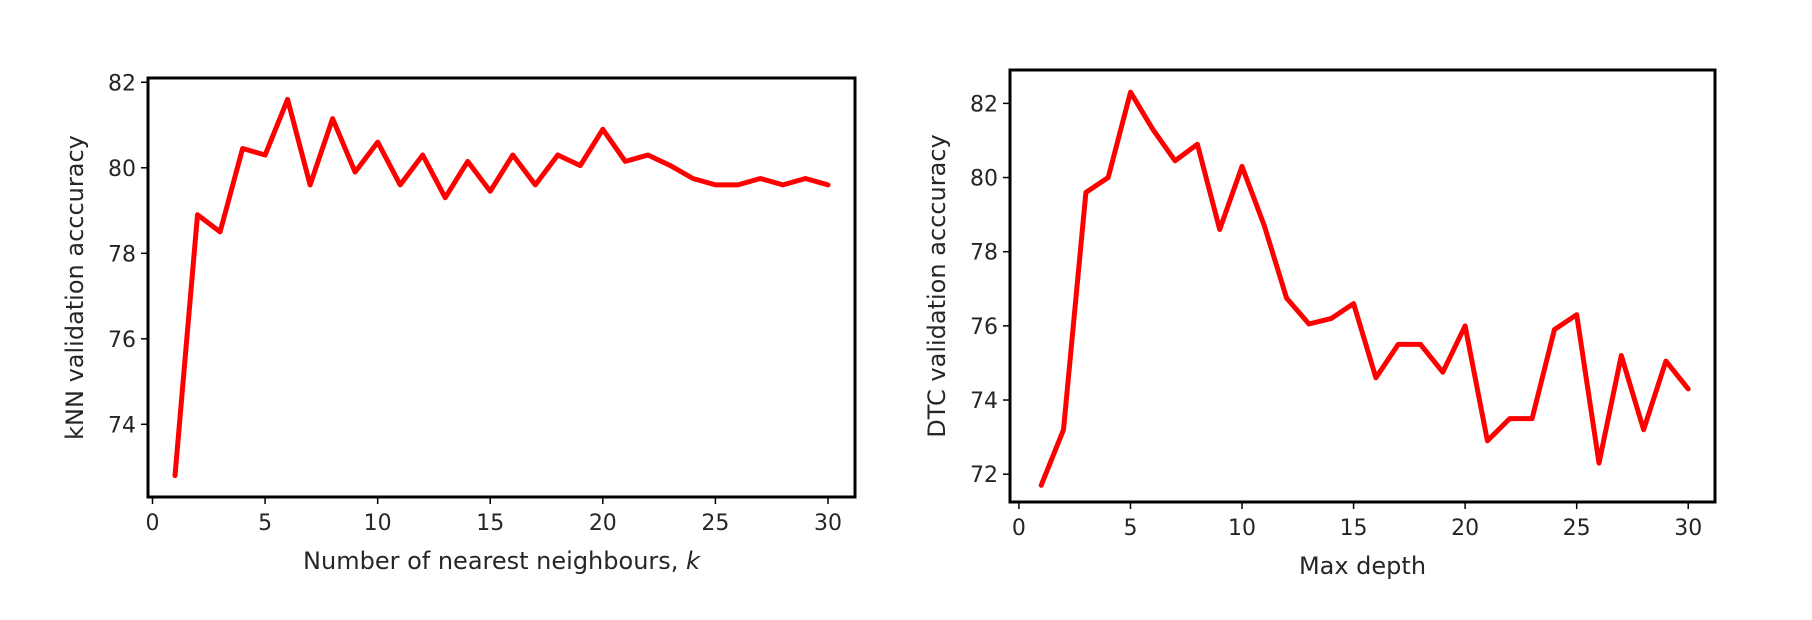 The width and height of the screenshot is (1812, 620). Describe the element at coordinates (502, 561) in the screenshot. I see `x-axis-label: Number of nearest neighbours, k` at that location.